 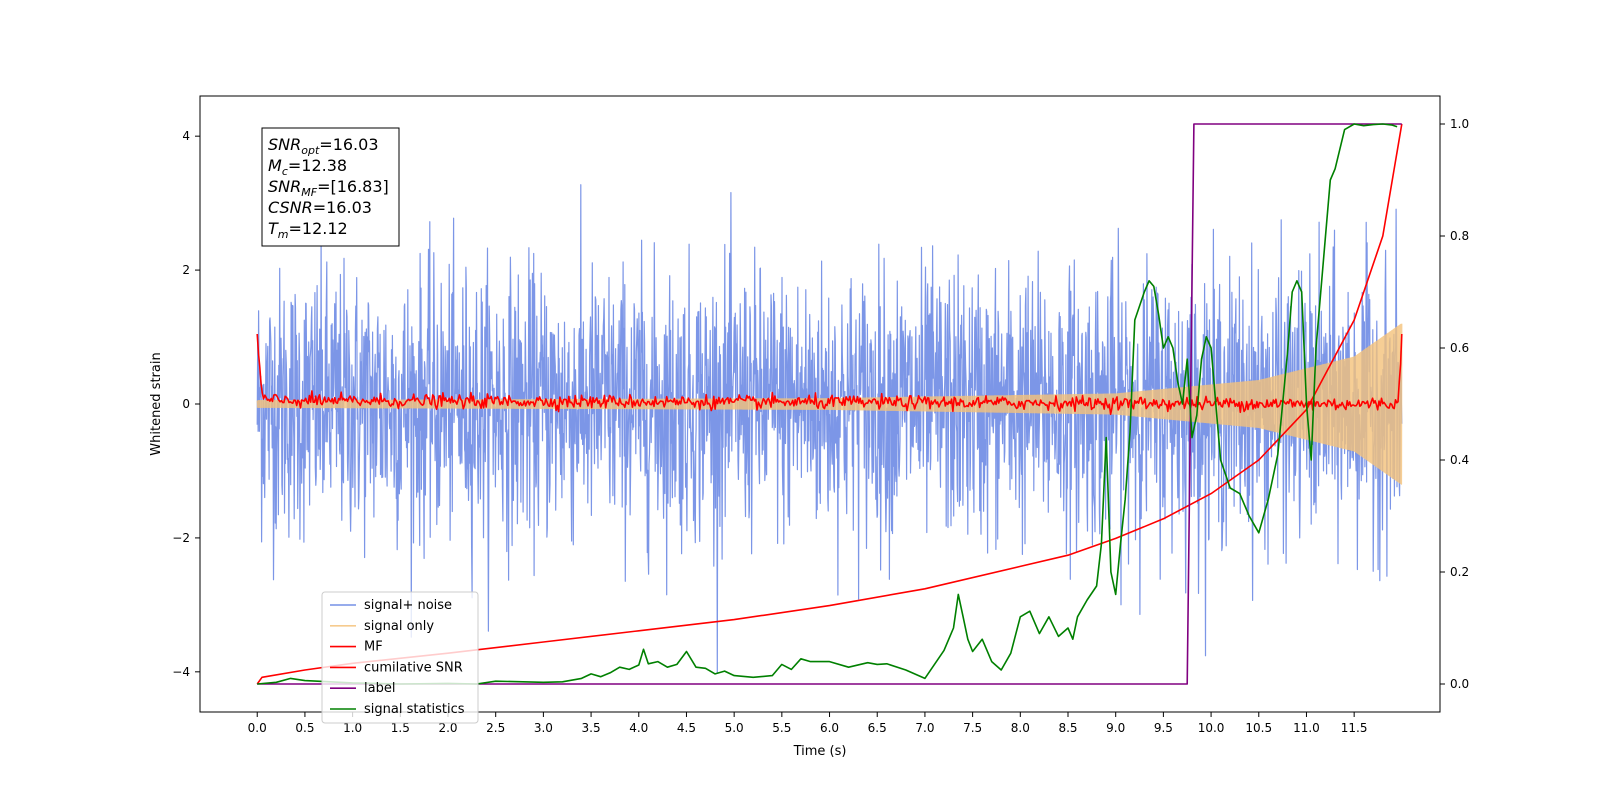 What do you see at coordinates (413, 667) in the screenshot?
I see `legend-label-cumilative-snr: cumilative SNR` at bounding box center [413, 667].